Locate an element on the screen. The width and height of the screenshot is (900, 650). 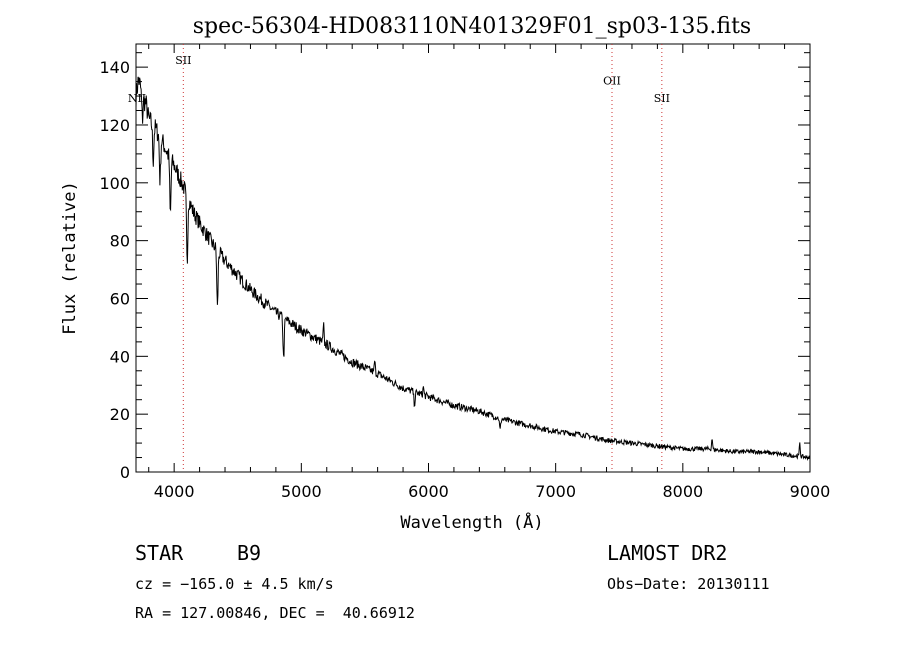
y-tick-label: 40 is located at coordinates (120, 356).